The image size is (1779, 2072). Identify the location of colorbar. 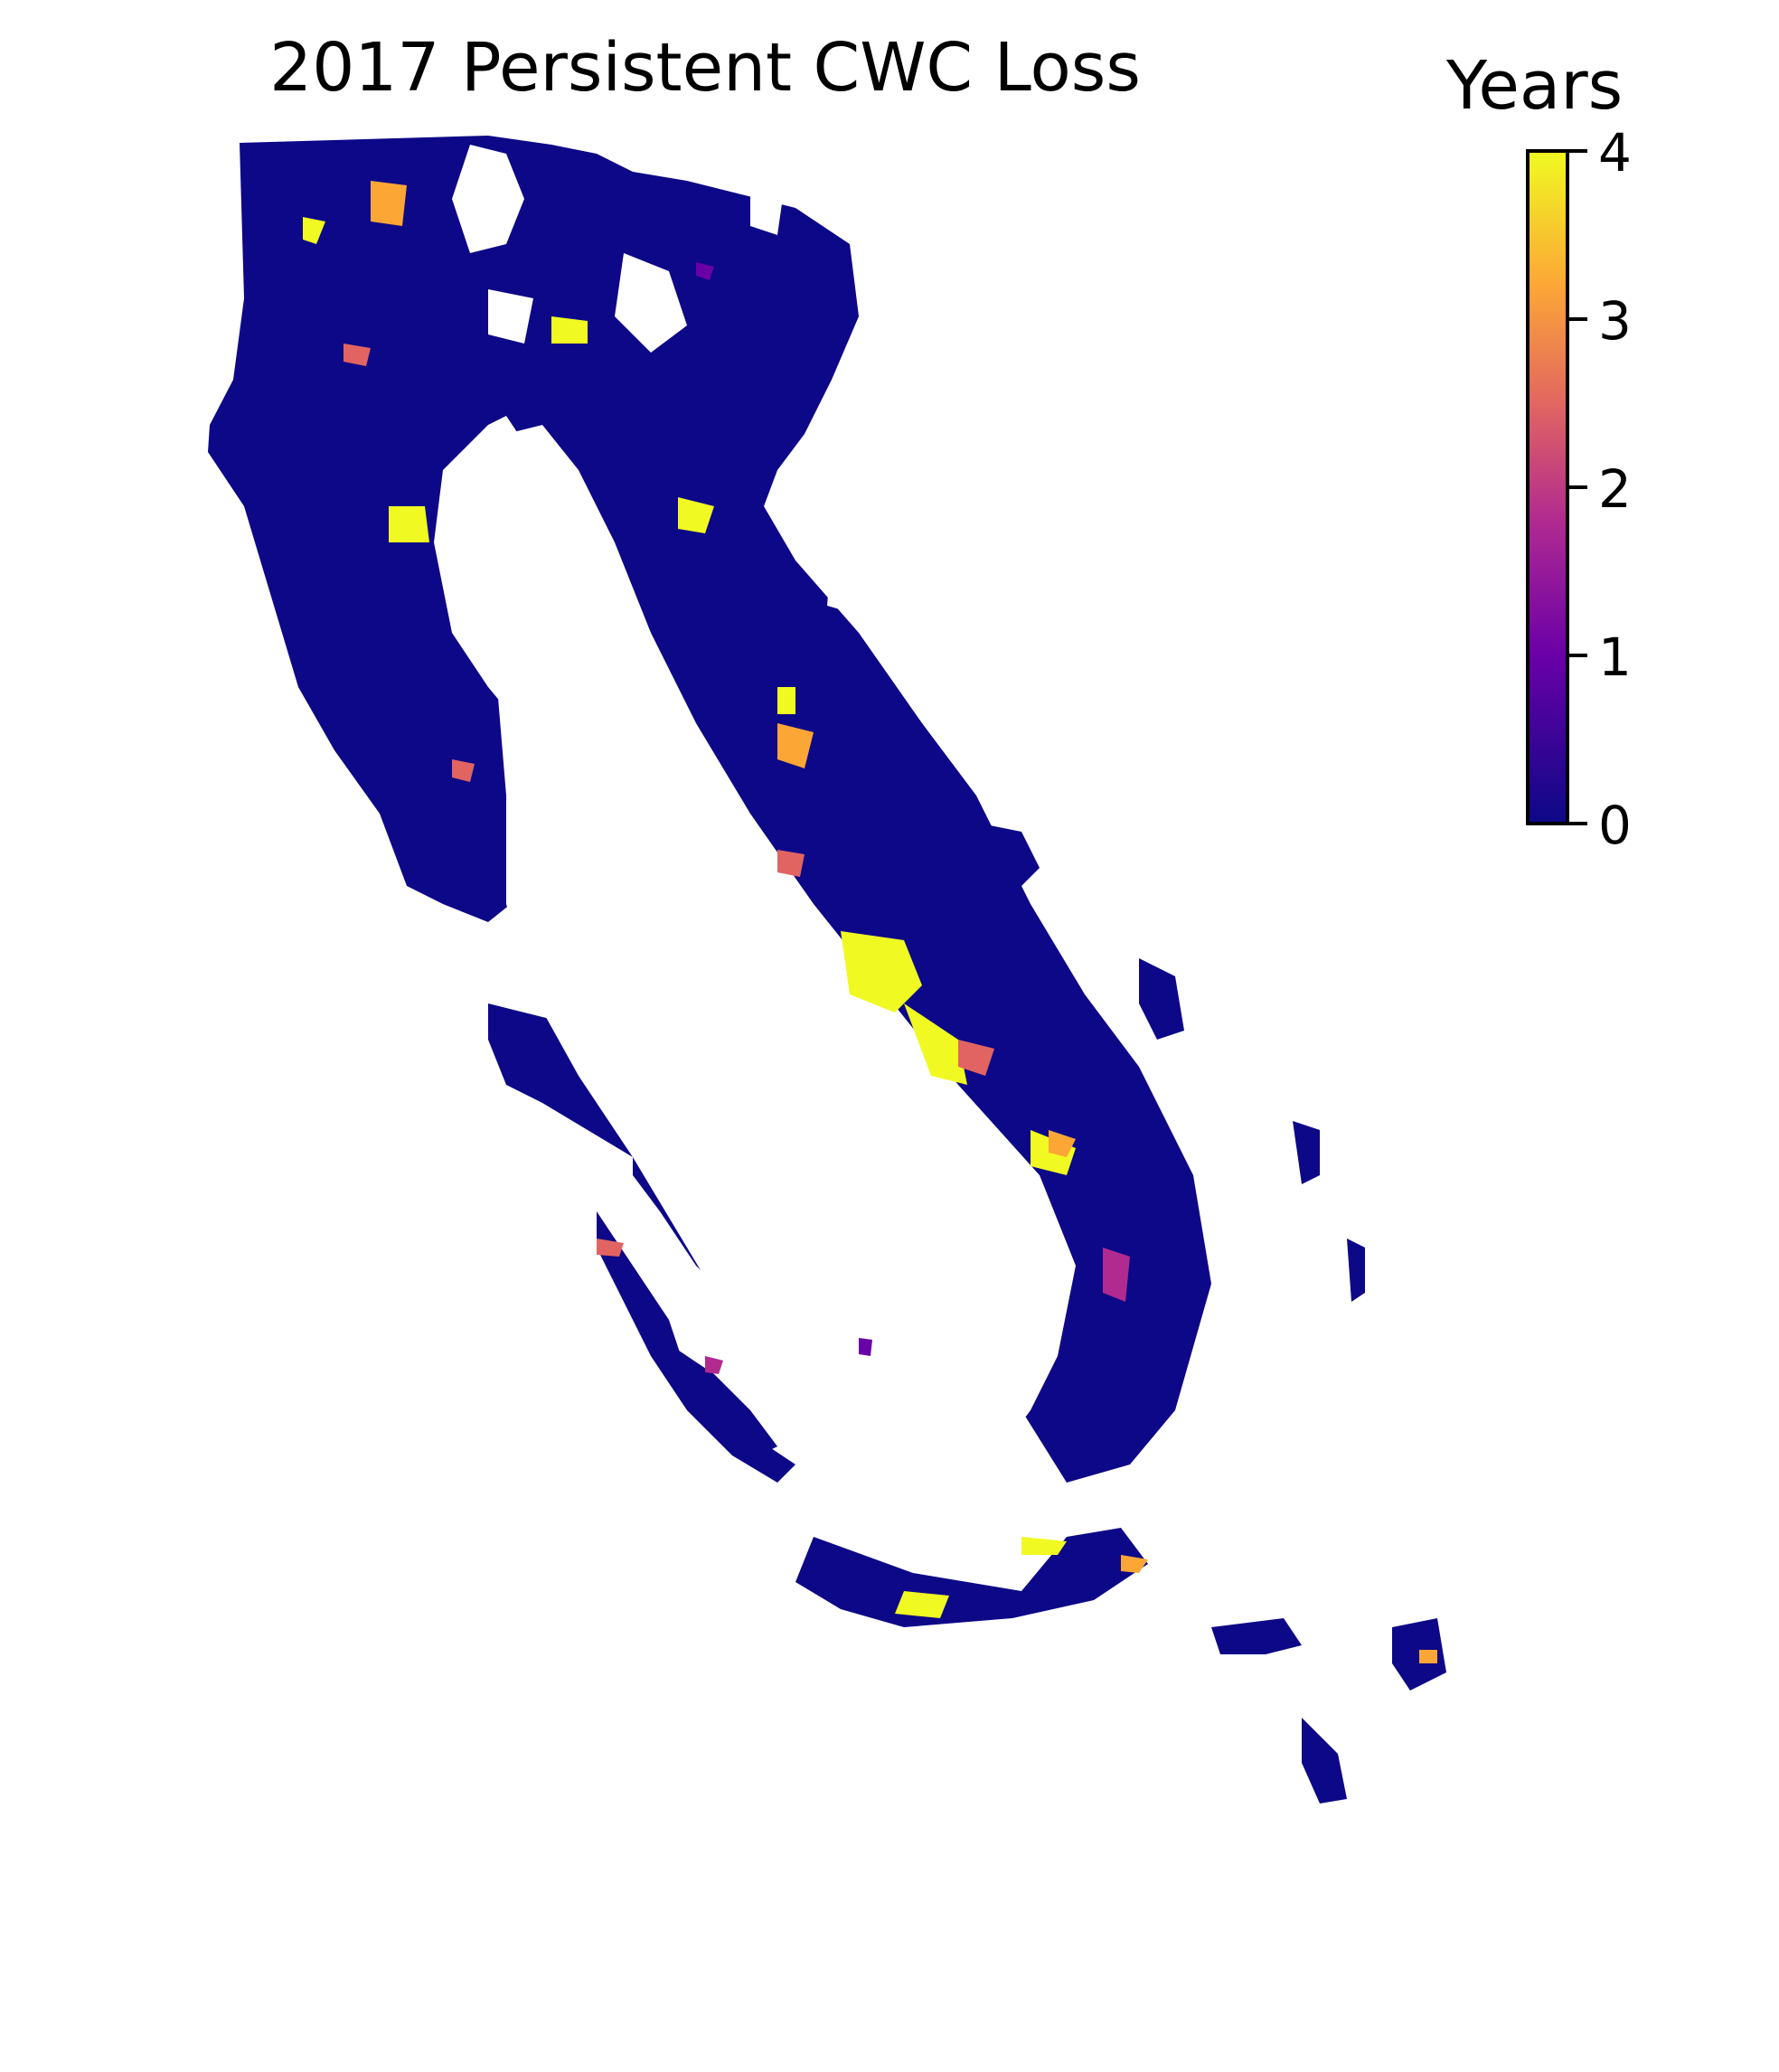
(1547, 487).